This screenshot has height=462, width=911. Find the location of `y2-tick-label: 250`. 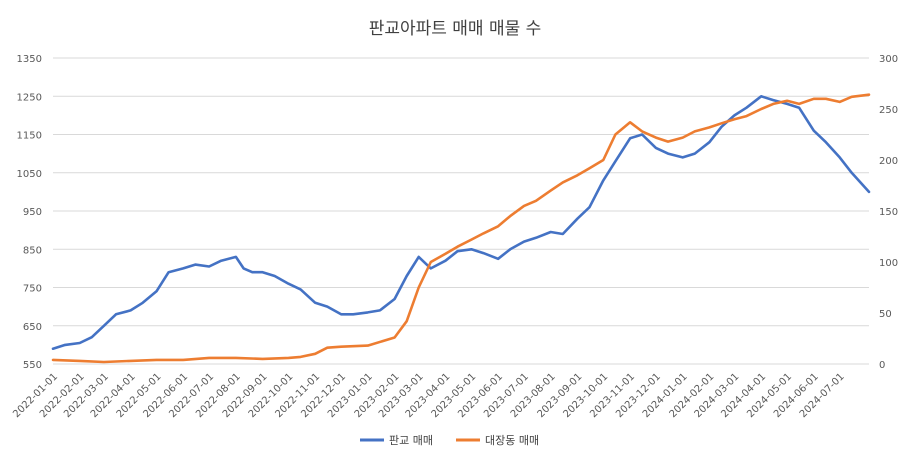

y2-tick-label: 250 is located at coordinates (888, 110).